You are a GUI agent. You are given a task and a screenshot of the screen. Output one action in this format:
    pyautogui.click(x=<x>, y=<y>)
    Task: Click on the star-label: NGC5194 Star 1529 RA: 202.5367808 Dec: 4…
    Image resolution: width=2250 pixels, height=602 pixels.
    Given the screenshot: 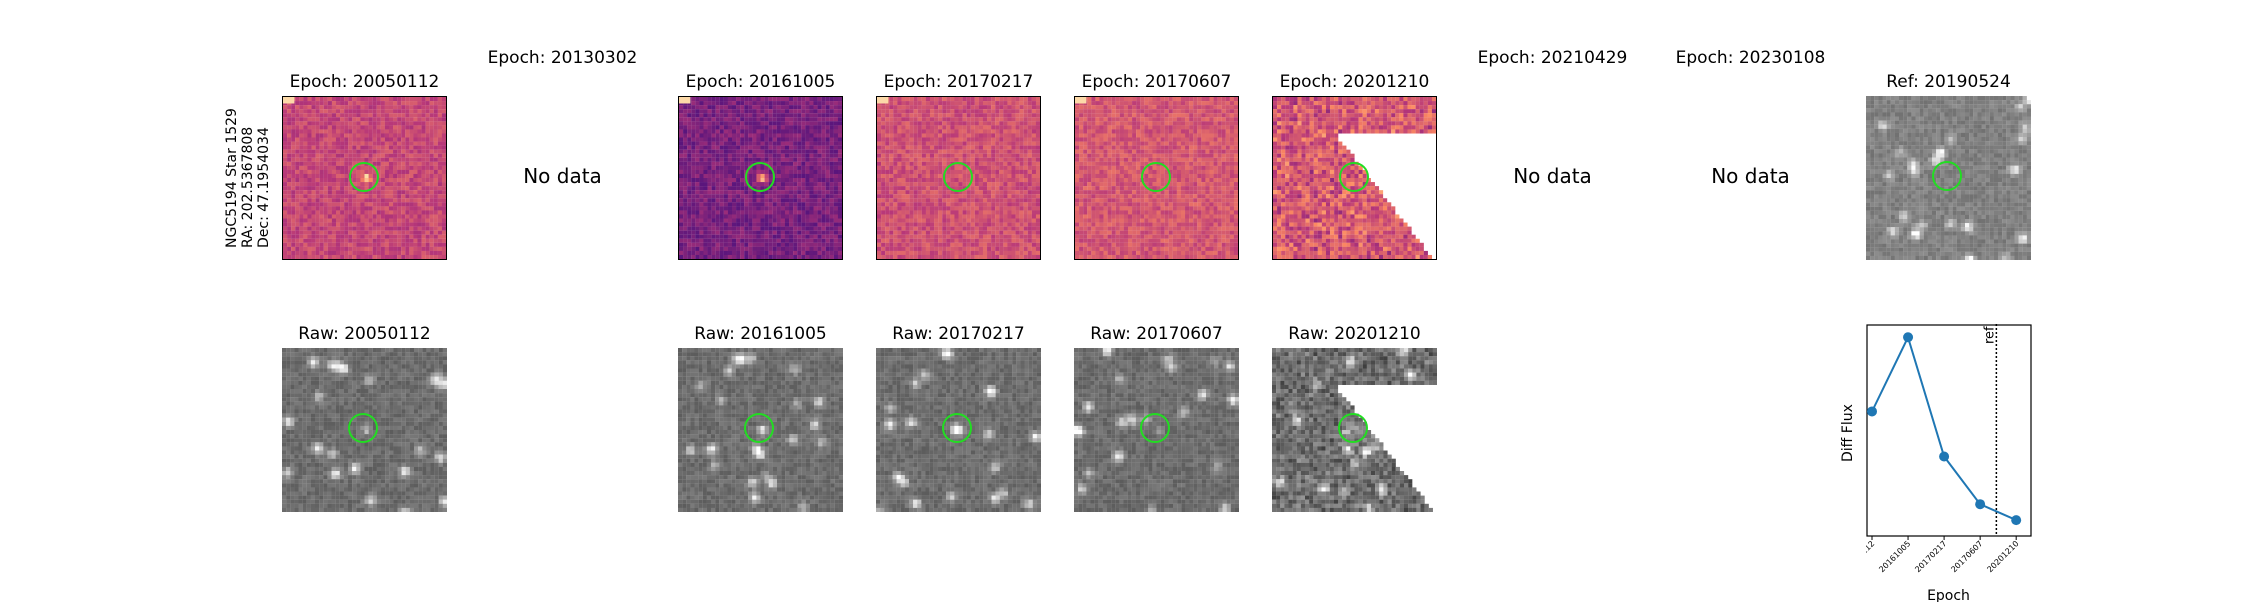 What is the action you would take?
    pyautogui.click(x=248, y=178)
    